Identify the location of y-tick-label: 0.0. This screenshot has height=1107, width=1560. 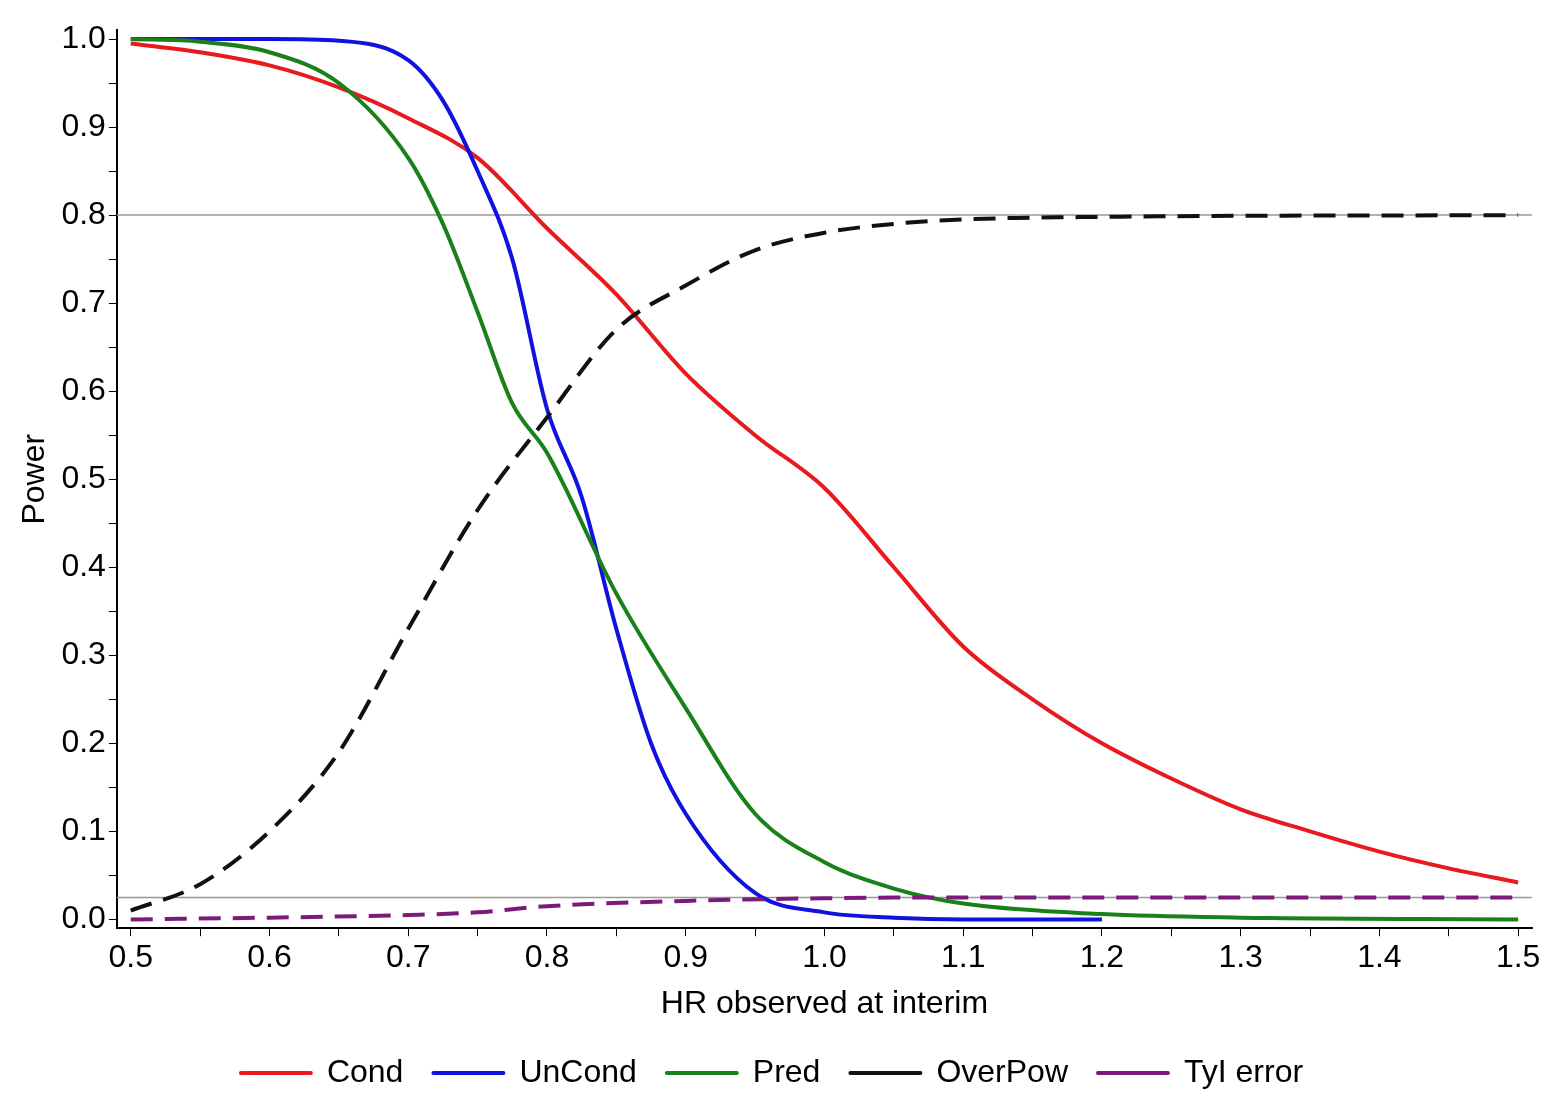
(83, 917).